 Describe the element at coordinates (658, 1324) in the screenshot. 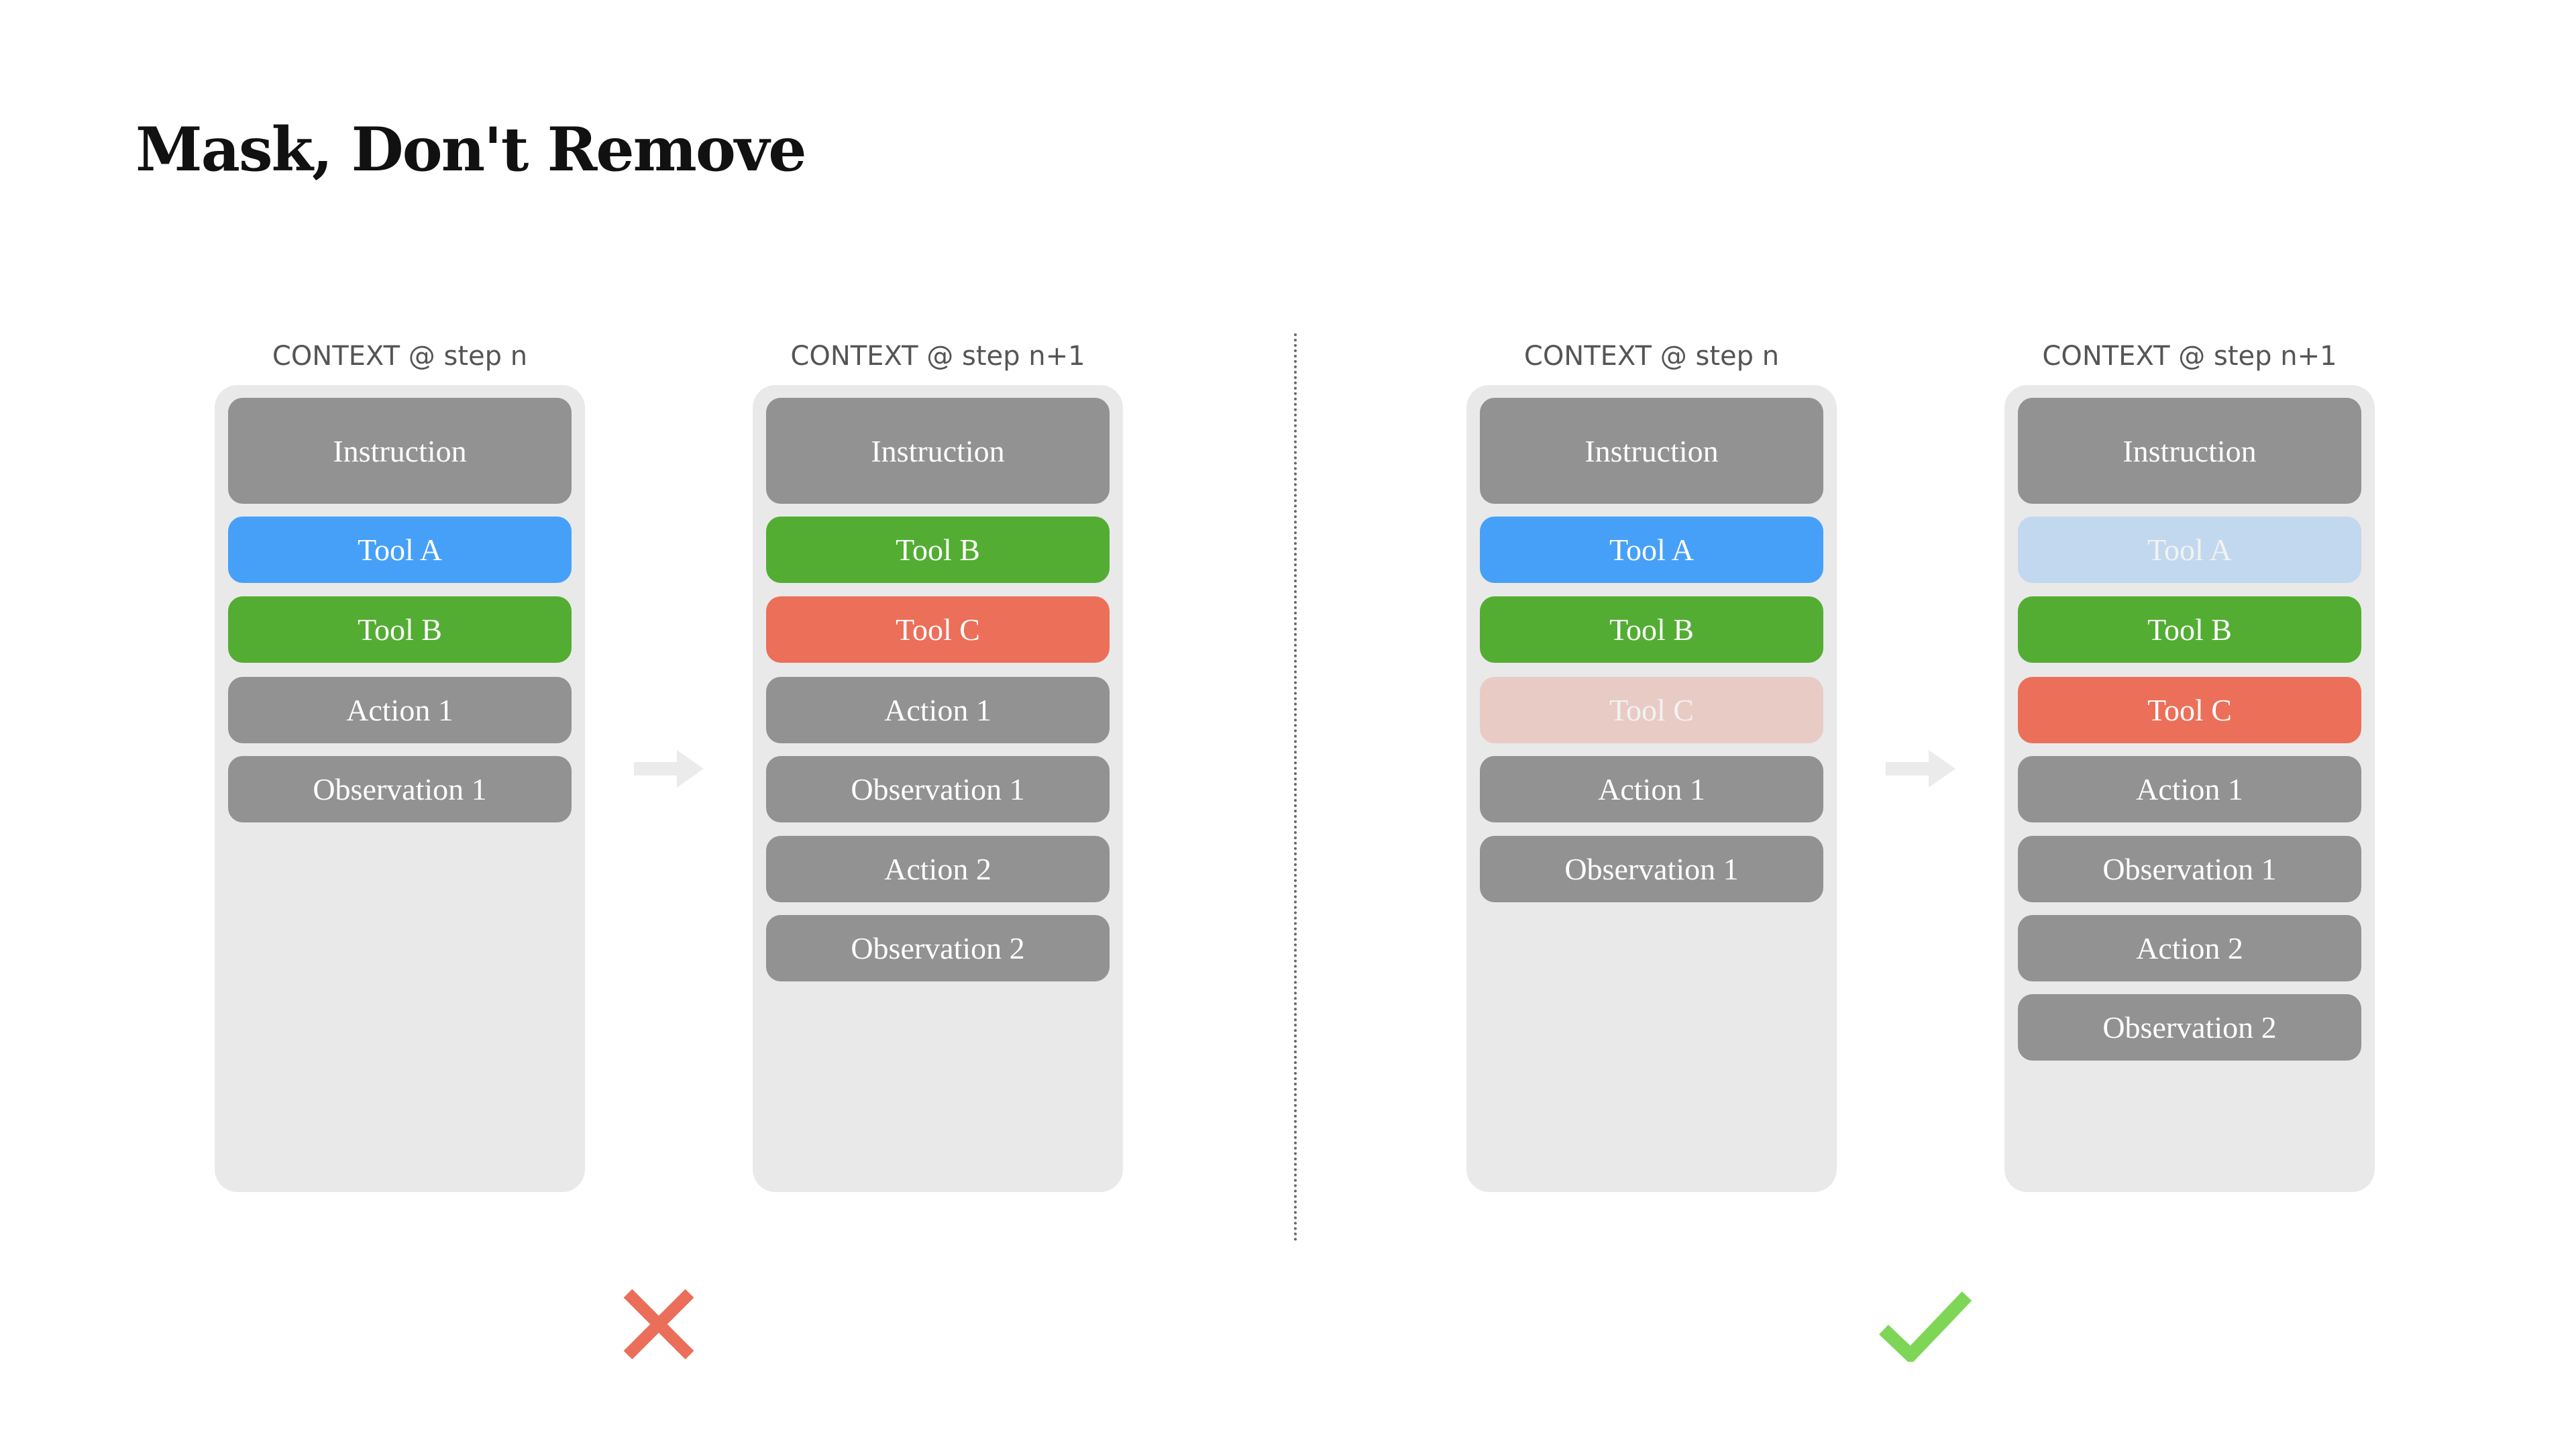

I see `cross-icon` at that location.